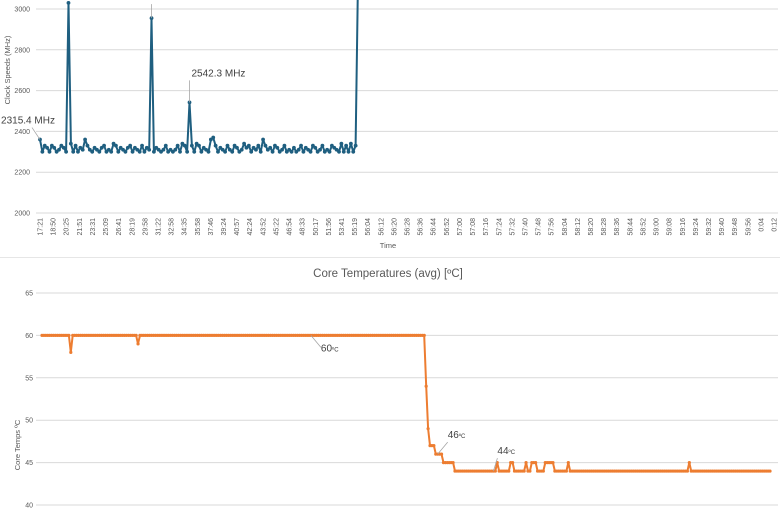 Image resolution: width=780 pixels, height=516 pixels. What do you see at coordinates (630, 227) in the screenshot?
I see `clock-x-tick-label: 58:44` at bounding box center [630, 227].